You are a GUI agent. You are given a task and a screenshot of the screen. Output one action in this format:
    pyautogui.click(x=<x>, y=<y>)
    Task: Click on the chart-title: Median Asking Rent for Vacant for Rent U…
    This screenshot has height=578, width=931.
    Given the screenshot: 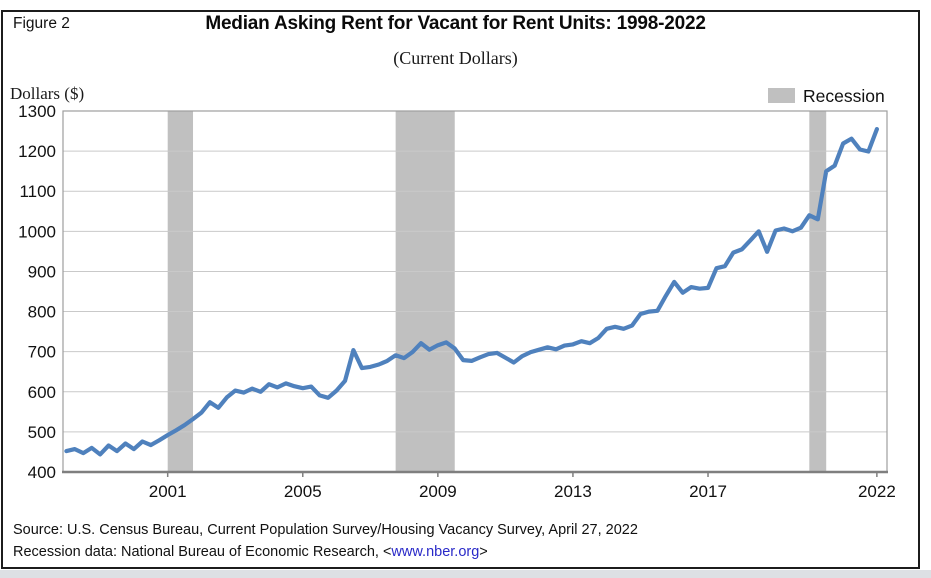 What is the action you would take?
    pyautogui.click(x=455, y=23)
    